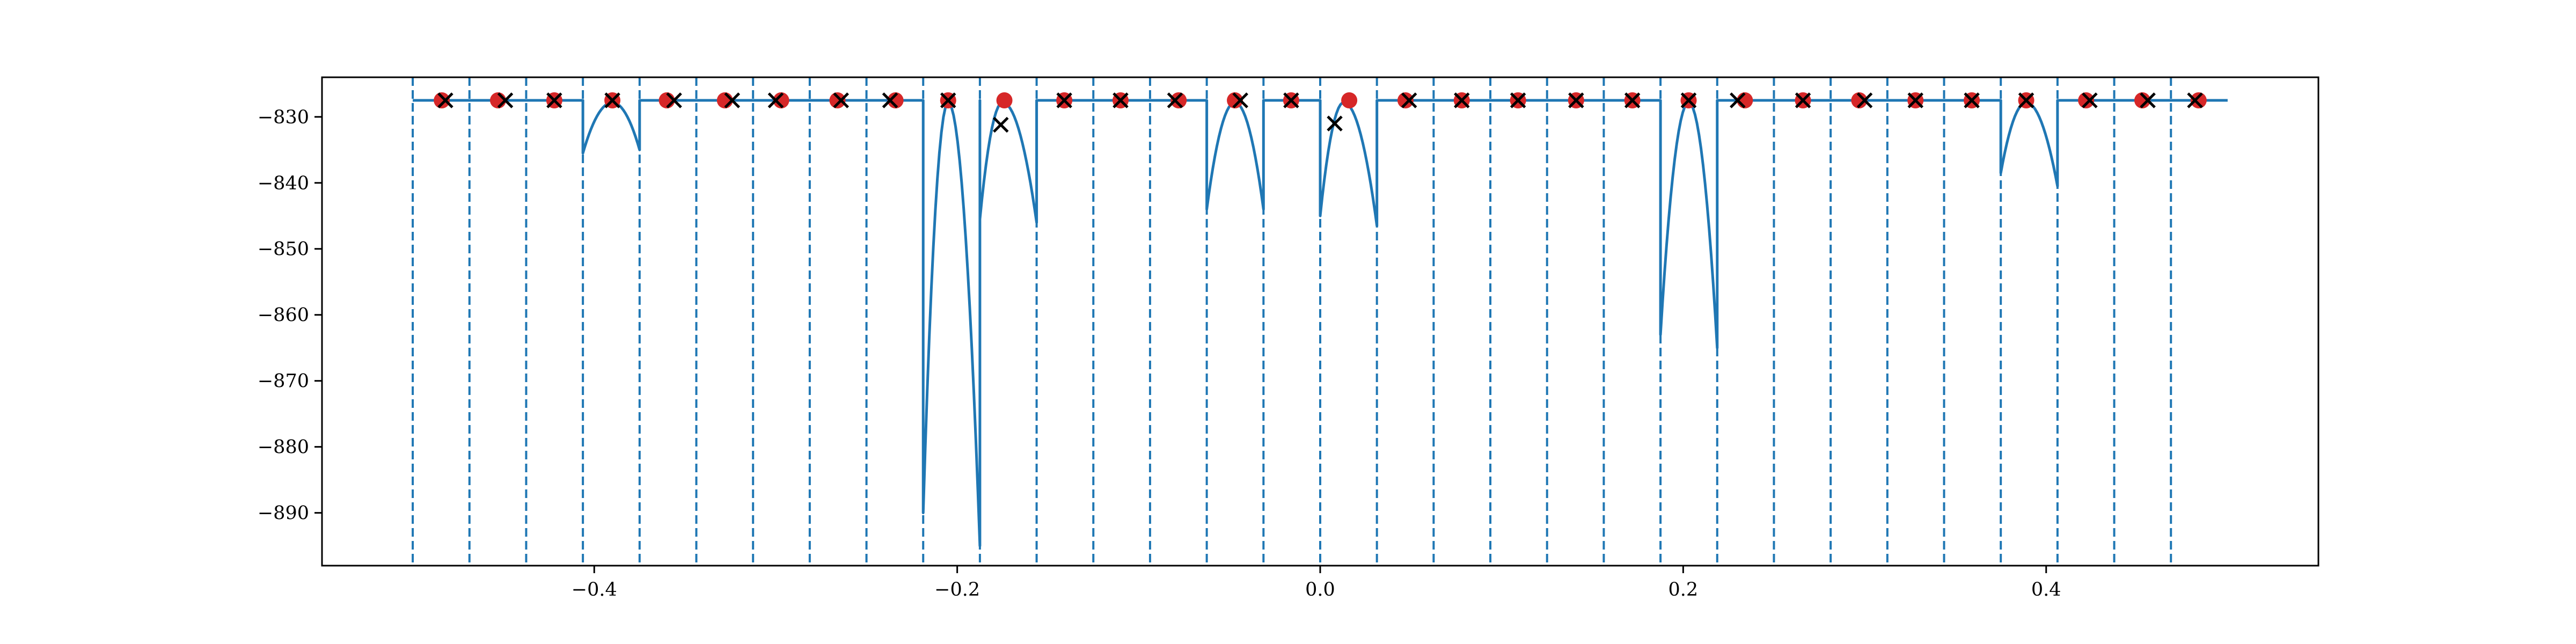 Image resolution: width=2576 pixels, height=644 pixels. Describe the element at coordinates (1320, 112) in the screenshot. I see `marker-layer` at that location.